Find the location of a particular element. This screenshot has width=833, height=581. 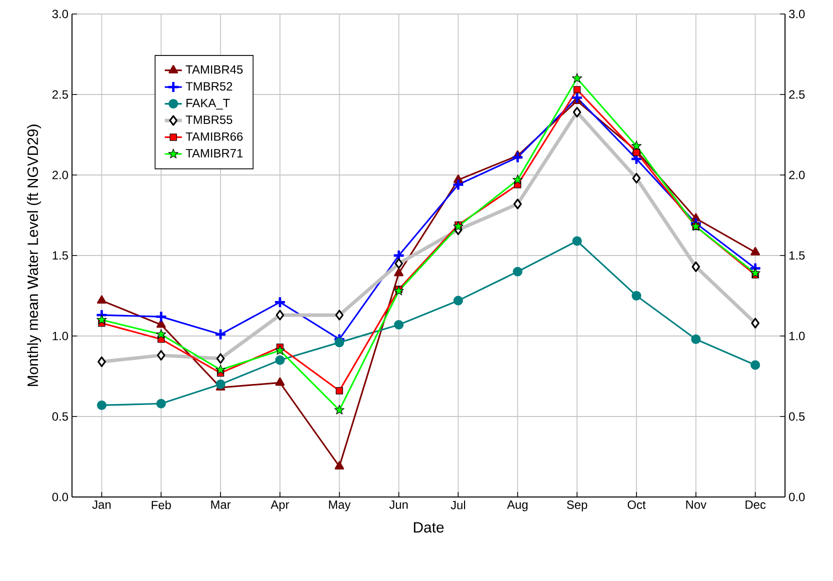

y2-tick-label: 2.0 is located at coordinates (797, 175).